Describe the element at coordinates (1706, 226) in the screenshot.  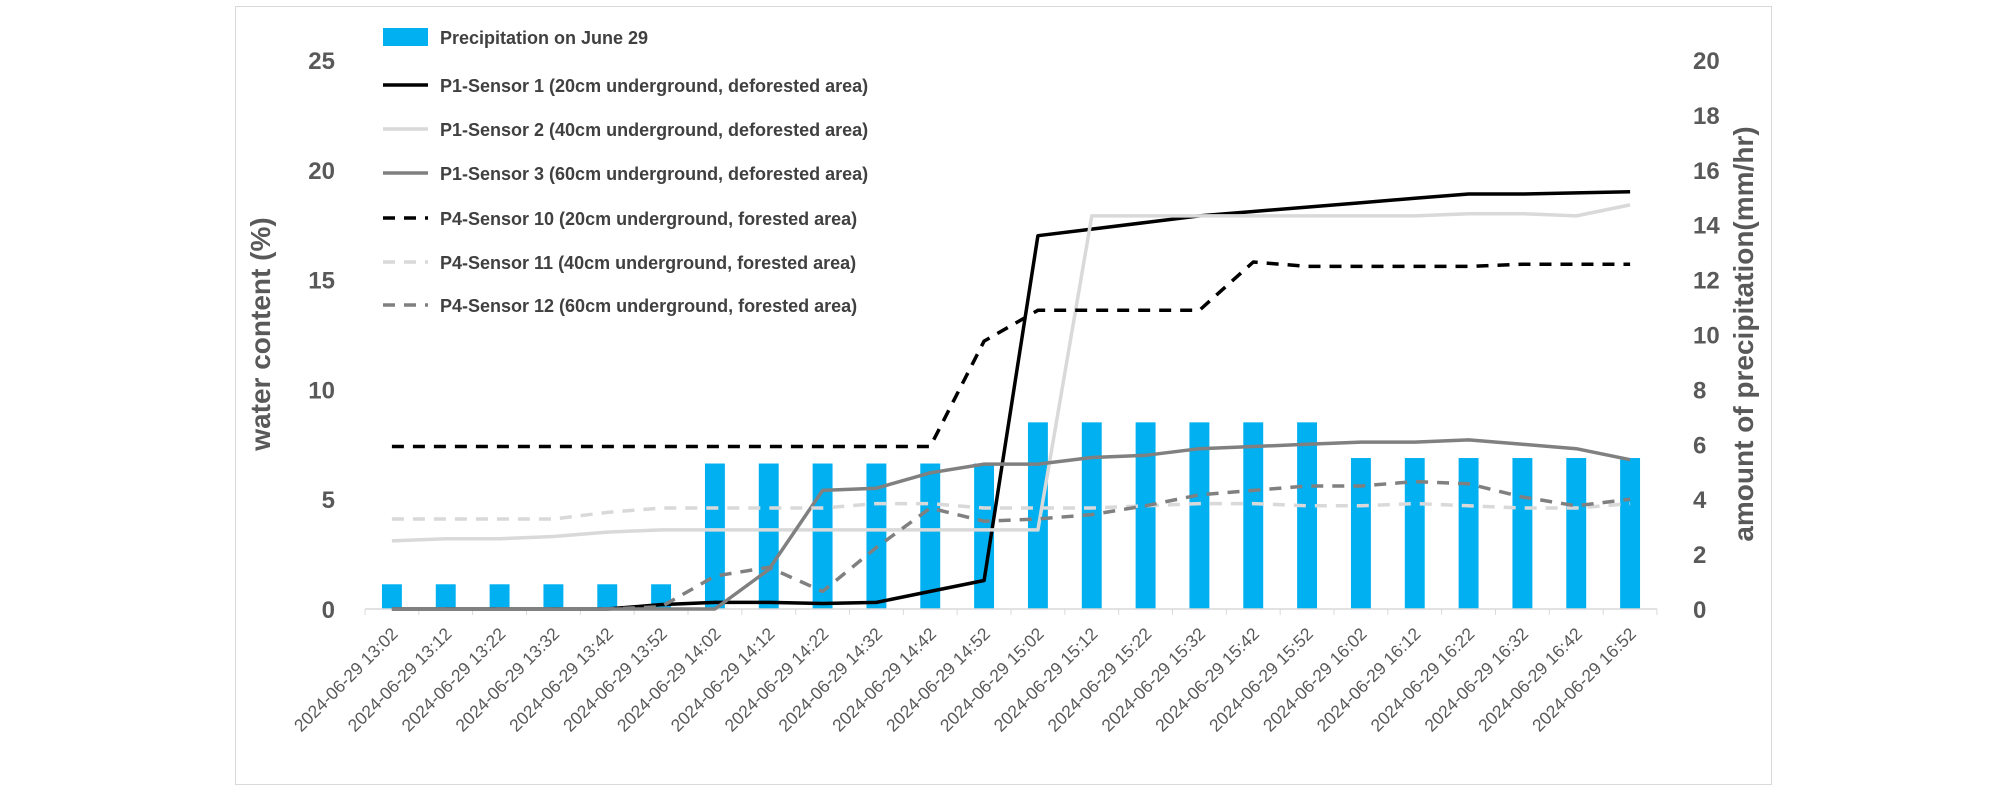
I see `y-right-tick-label: 14` at that location.